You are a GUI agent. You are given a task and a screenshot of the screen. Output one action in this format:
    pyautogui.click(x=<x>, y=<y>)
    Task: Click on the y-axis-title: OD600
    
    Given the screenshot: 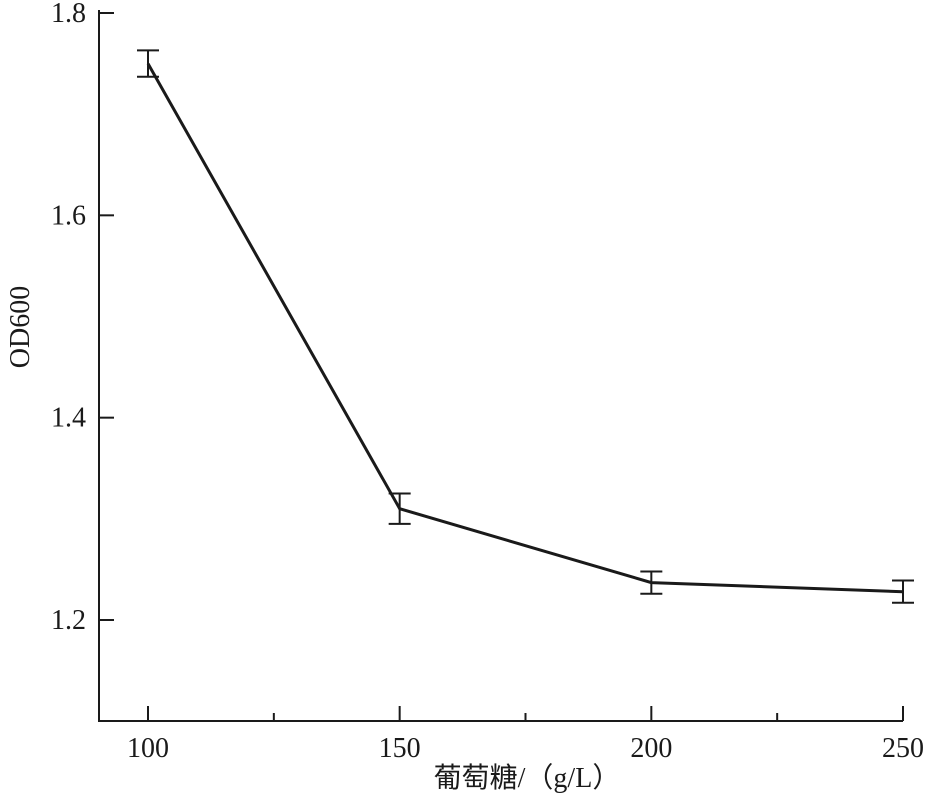 What is the action you would take?
    pyautogui.click(x=20, y=327)
    